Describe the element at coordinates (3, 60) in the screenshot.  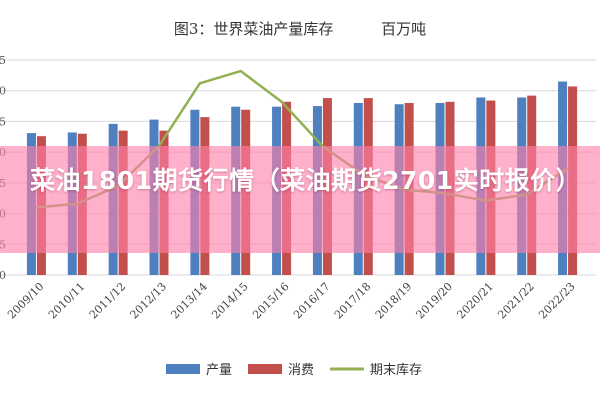
I see `y-tick-label: 35` at that location.